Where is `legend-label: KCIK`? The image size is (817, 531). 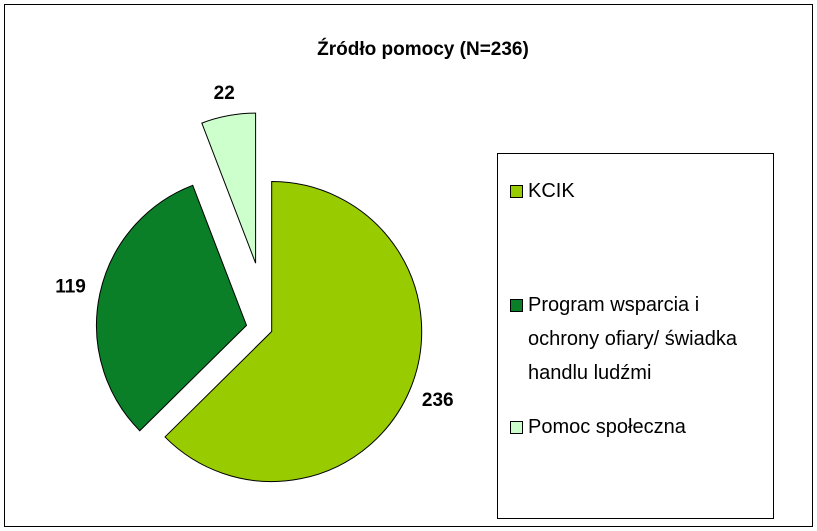 legend-label: KCIK is located at coordinates (551, 191).